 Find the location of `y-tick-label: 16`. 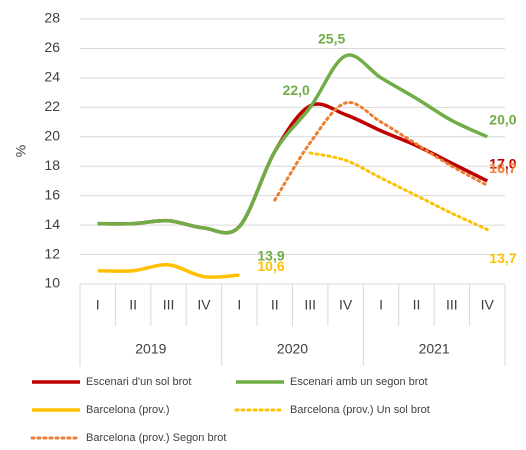

y-tick-label: 16 is located at coordinates (52, 194).